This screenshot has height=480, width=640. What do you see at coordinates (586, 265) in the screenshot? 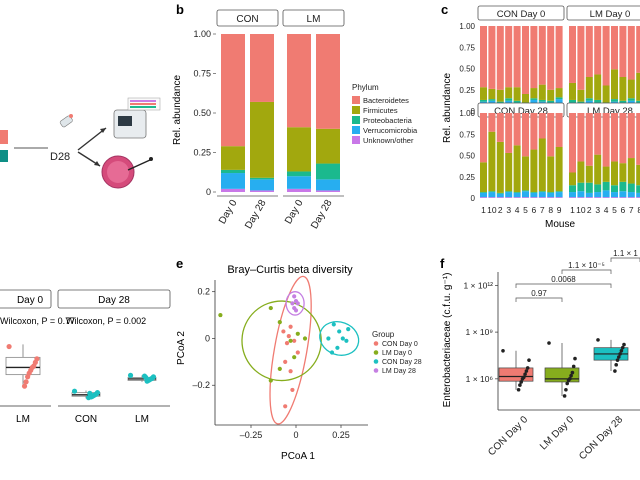
I see `panel-f-bracket-label: 1.1 × 10⁻⁵` at bounding box center [586, 265].